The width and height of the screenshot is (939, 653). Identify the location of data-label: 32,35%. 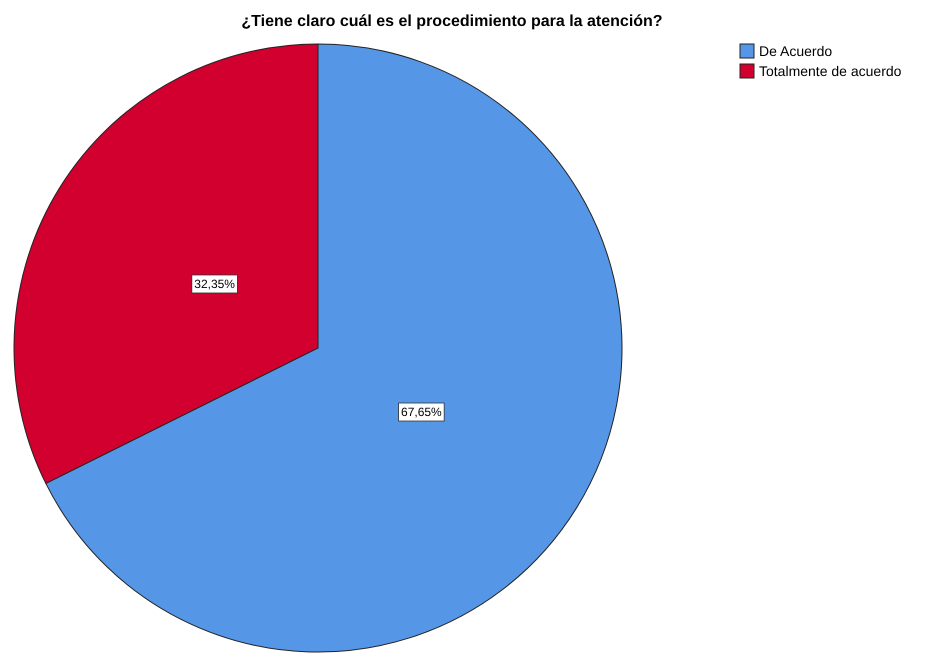
(215, 283).